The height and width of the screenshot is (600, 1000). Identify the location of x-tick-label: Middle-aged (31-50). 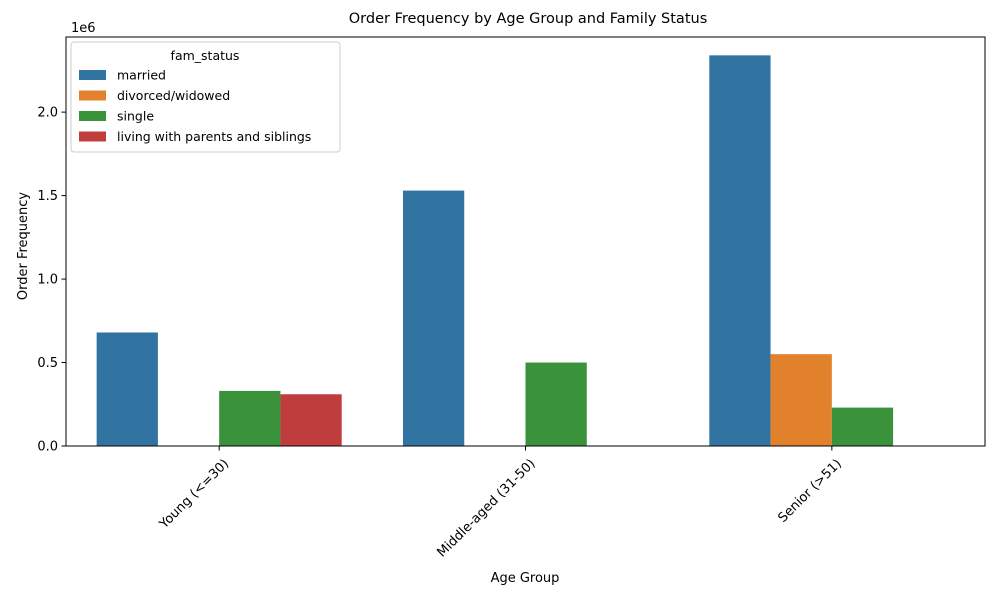
(486, 508).